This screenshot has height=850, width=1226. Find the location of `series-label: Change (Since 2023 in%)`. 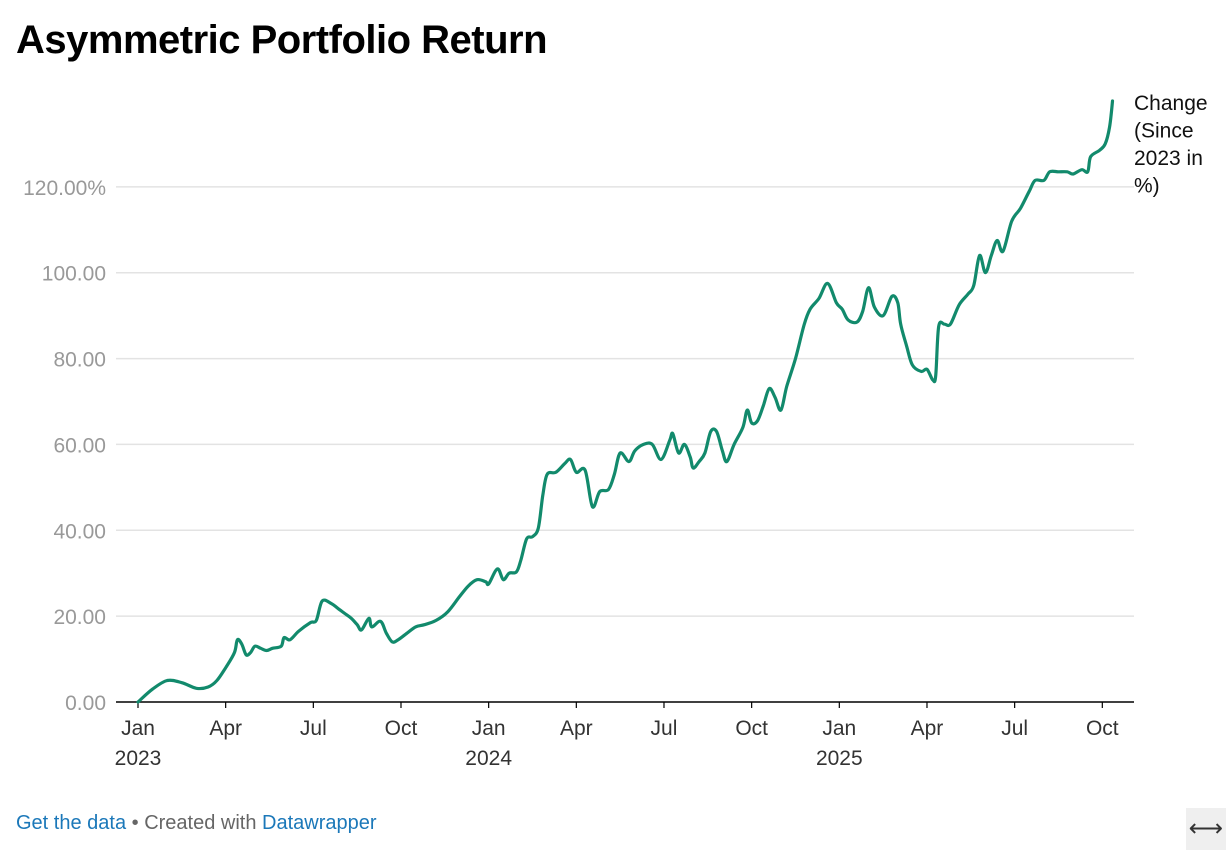

series-label: Change (Since 2023 in%) is located at coordinates (1171, 145).